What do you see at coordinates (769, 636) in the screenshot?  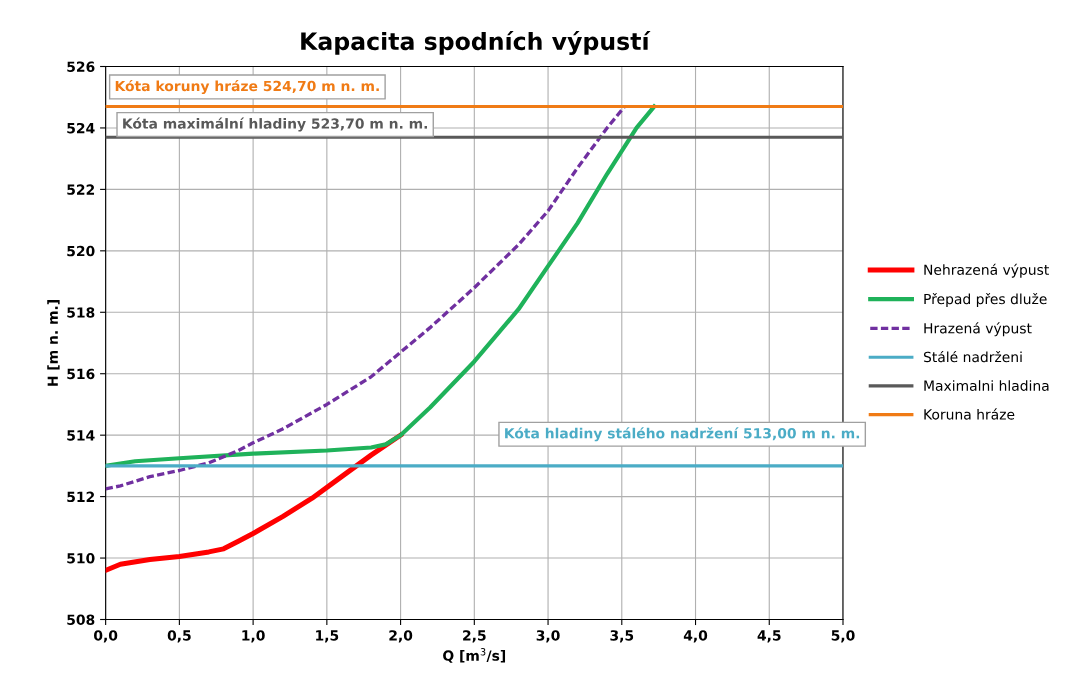 I see `x-tick-label: 4,5` at bounding box center [769, 636].